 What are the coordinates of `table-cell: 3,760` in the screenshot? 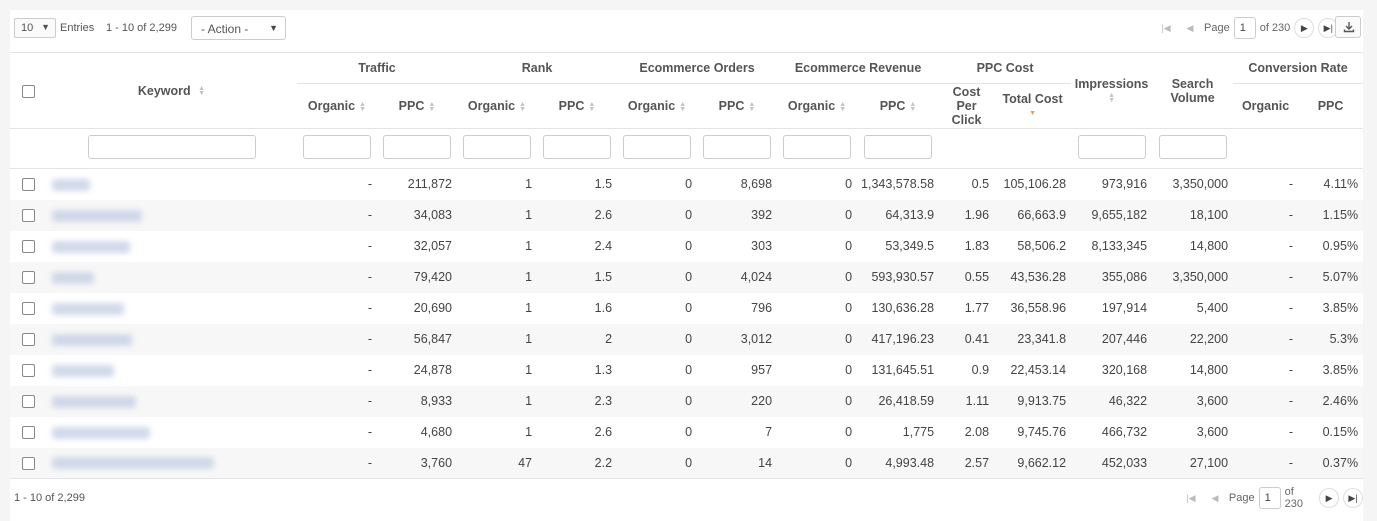 It's located at (417, 463).